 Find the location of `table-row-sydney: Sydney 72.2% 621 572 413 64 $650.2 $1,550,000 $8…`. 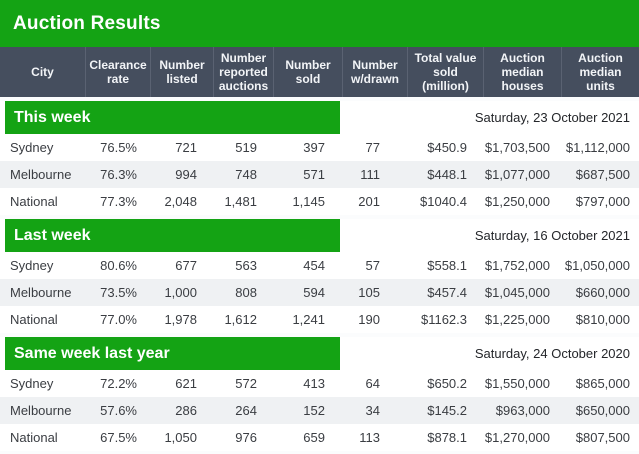

table-row-sydney: Sydney 72.2% 621 572 413 64 $650.2 $1,550,000 $8… is located at coordinates (319, 383).